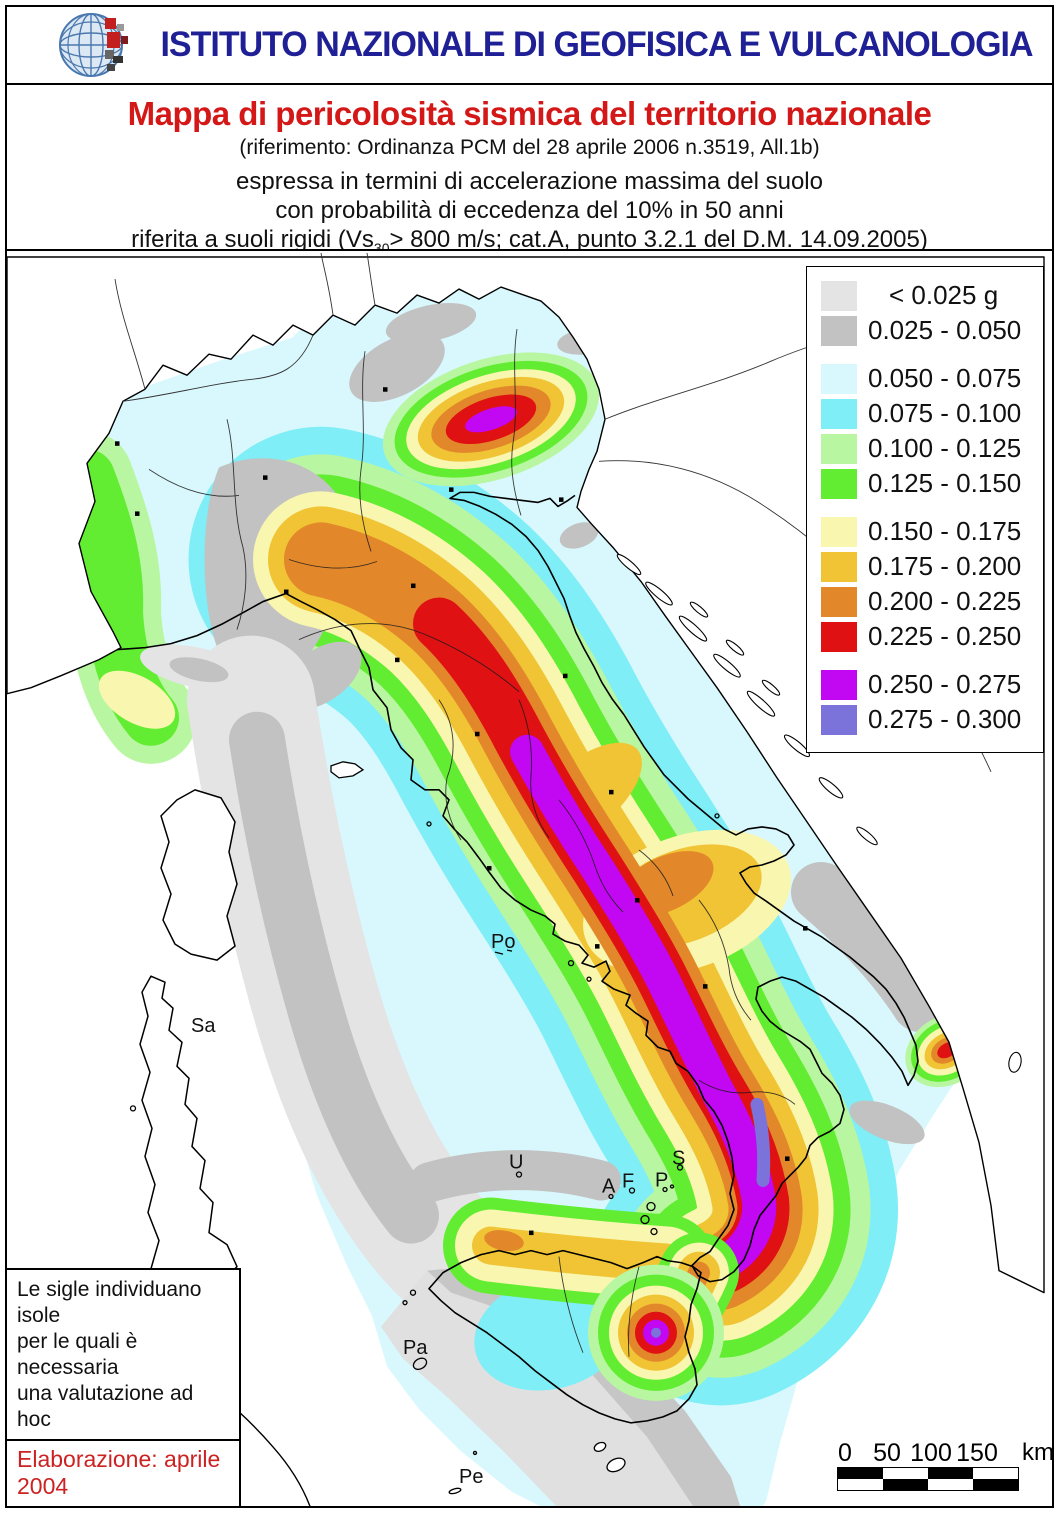  Describe the element at coordinates (609, 1186) in the screenshot. I see `label-alicudi: A` at that location.